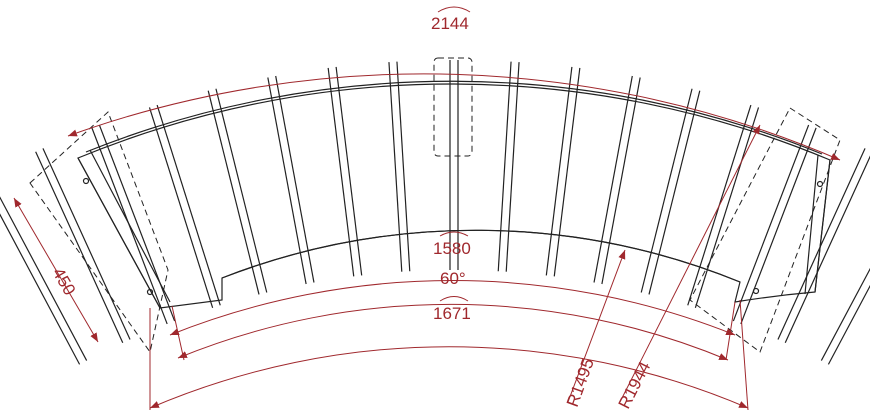 This screenshot has width=870, height=416. What do you see at coordinates (64, 282) in the screenshot?
I see `width-label: 450` at bounding box center [64, 282].